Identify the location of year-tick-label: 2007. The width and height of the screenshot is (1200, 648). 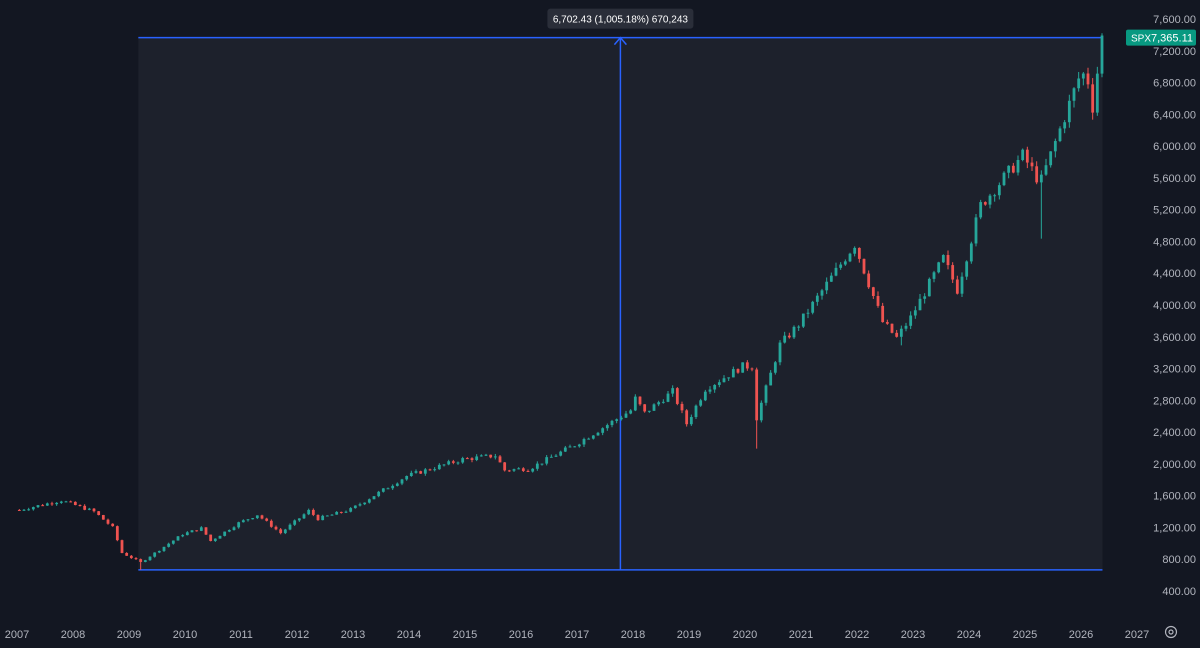
(17, 635).